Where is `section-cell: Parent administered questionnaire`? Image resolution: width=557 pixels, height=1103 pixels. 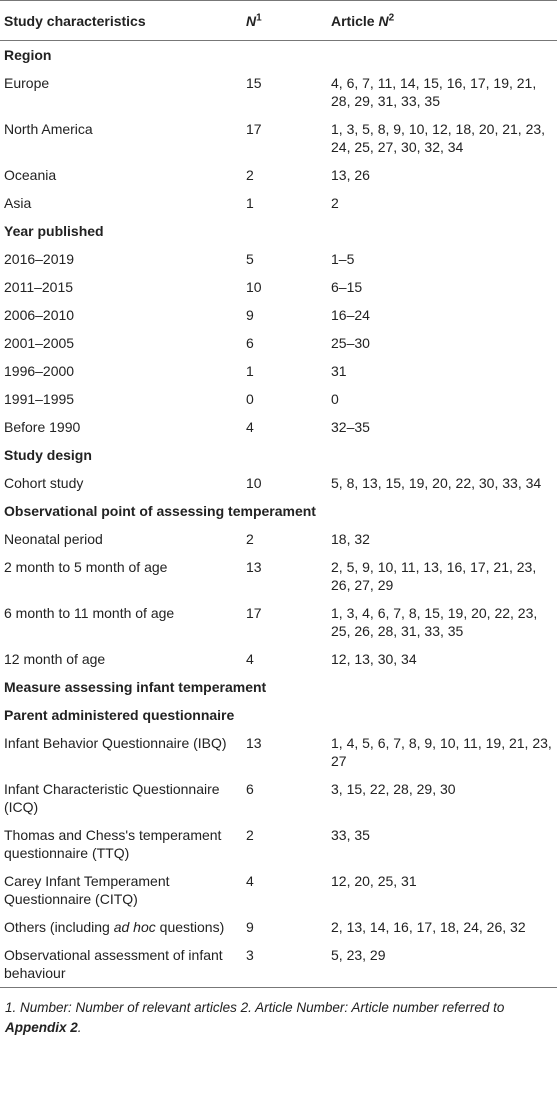
section-cell: Parent administered questionnaire is located at coordinates (119, 715).